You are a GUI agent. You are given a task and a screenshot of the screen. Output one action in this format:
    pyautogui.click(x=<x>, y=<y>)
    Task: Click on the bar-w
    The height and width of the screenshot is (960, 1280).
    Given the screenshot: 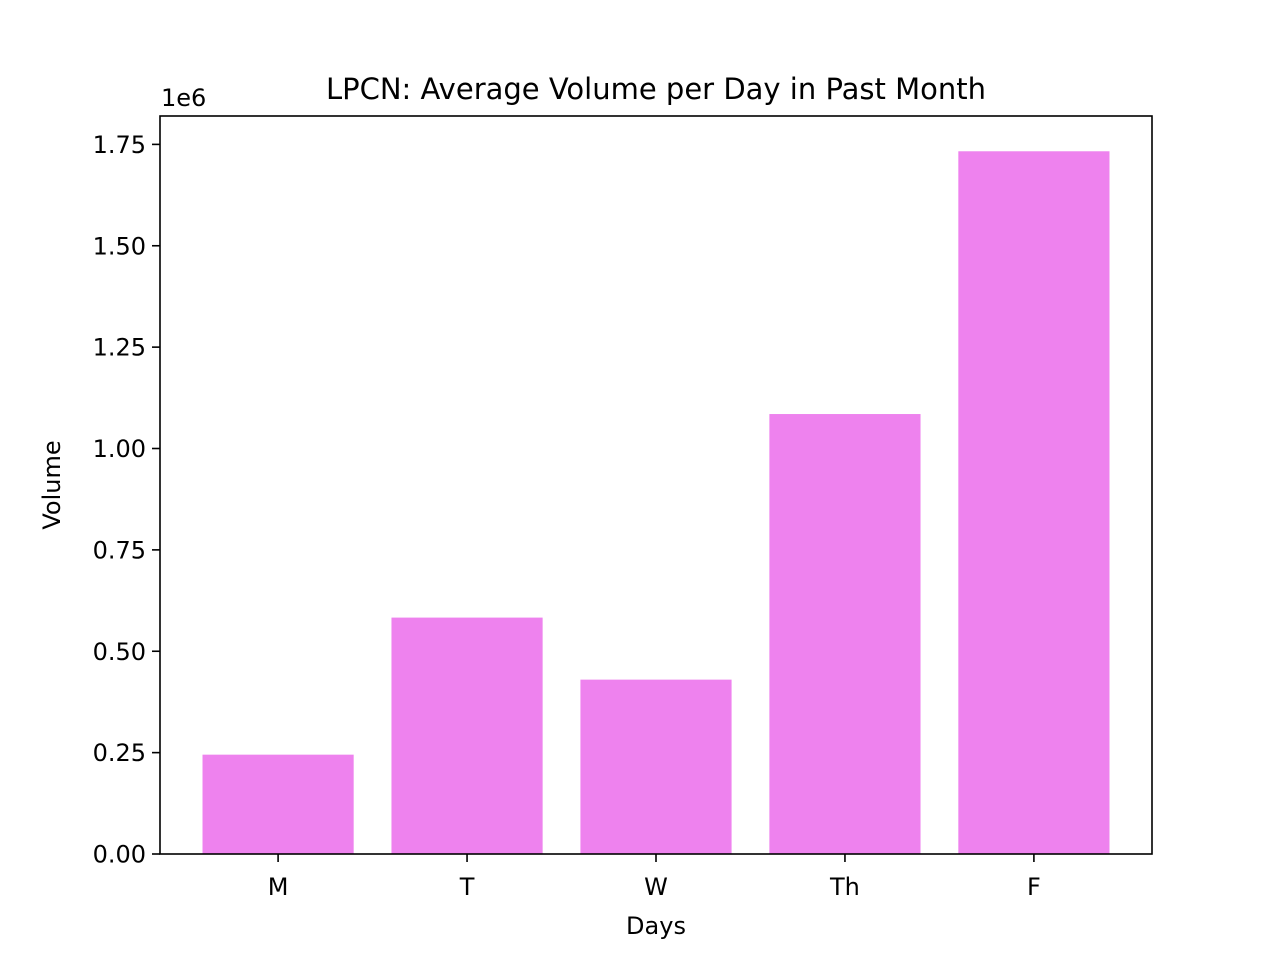 What is the action you would take?
    pyautogui.click(x=656, y=766)
    